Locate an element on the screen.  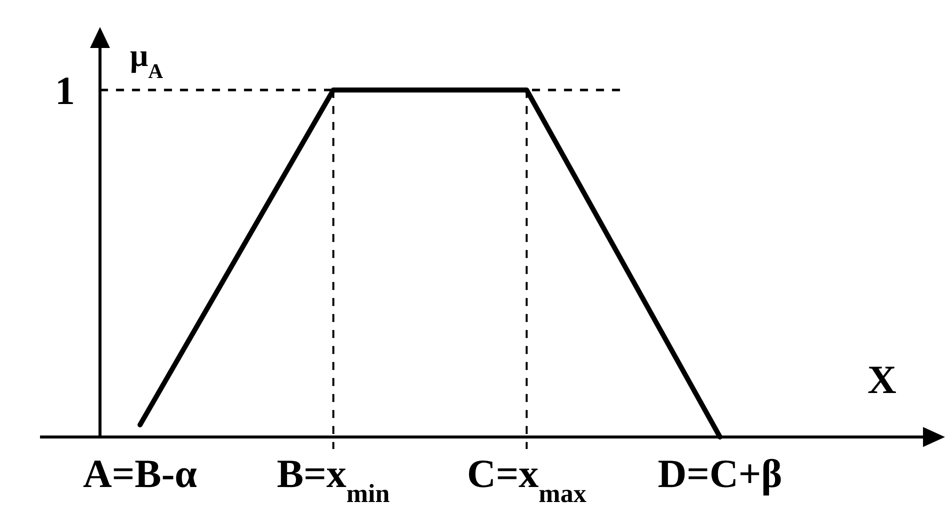
x-tick-label: B=x$_{min}$ is located at coordinates (333, 479).